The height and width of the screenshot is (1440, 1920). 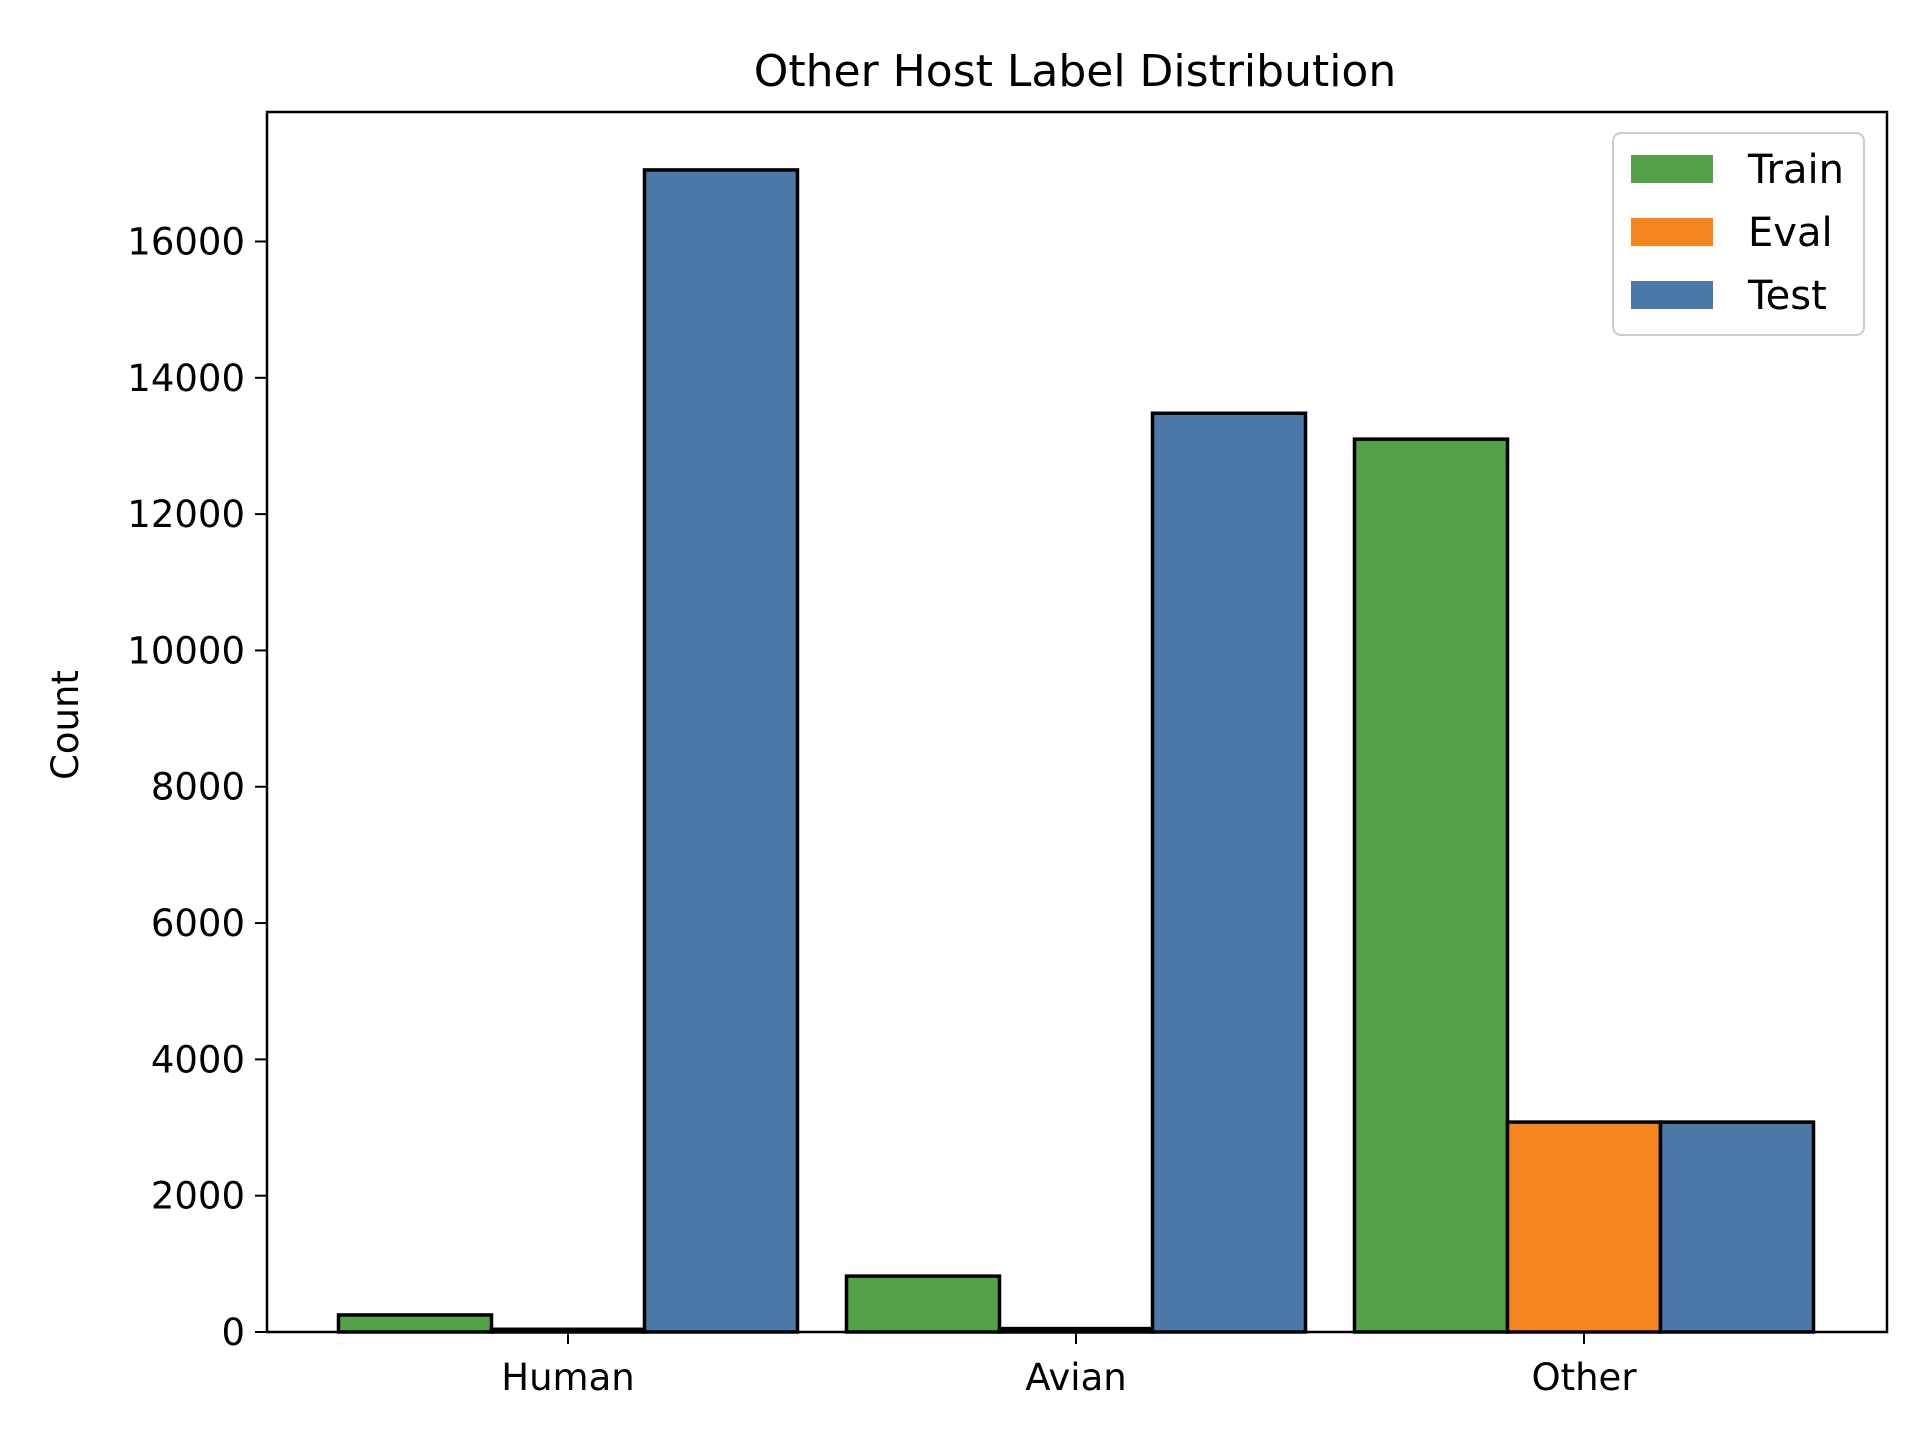 What do you see at coordinates (567, 1377) in the screenshot?
I see `x-tick-label-human: Human` at bounding box center [567, 1377].